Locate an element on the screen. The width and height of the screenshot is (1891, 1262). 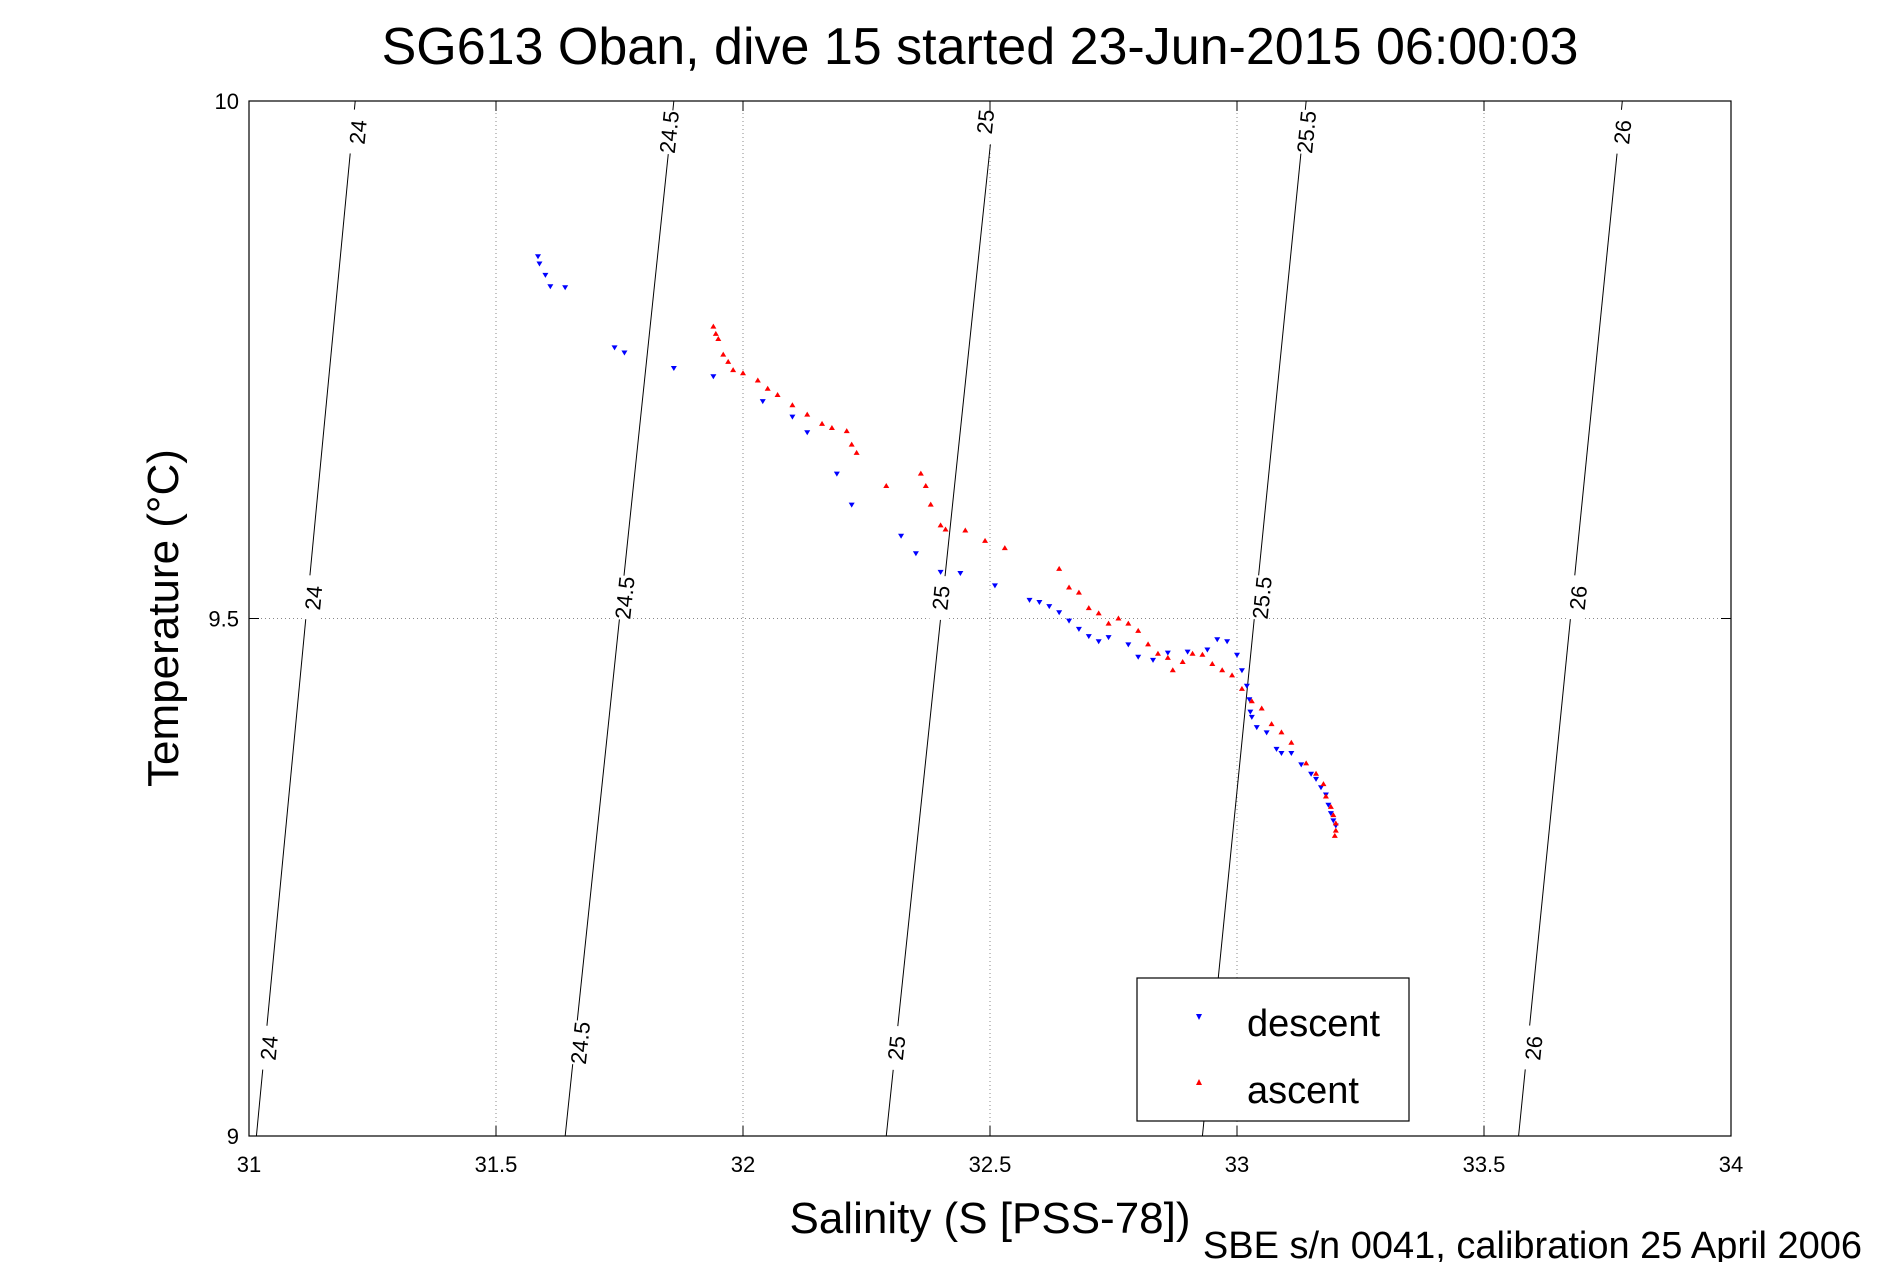
isopycnal-label: 24 is located at coordinates (358, 132).